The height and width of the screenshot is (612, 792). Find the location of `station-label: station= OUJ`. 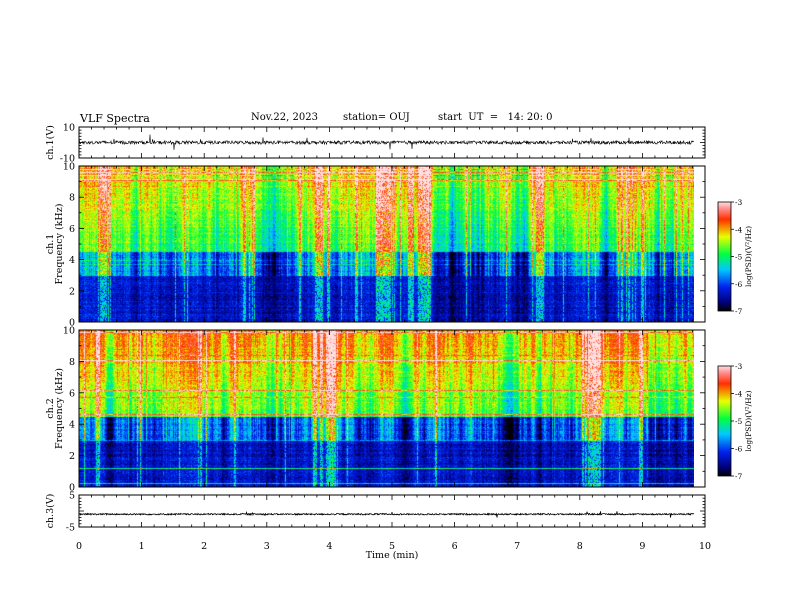

station-label: station= OUJ is located at coordinates (376, 117).